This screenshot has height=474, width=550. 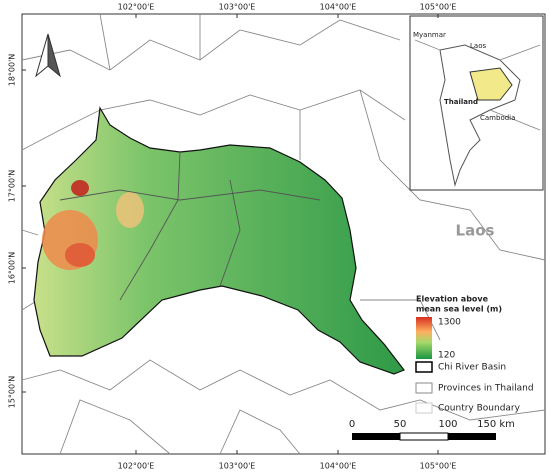 What do you see at coordinates (400, 424) in the screenshot?
I see `scale-label: 50` at bounding box center [400, 424].